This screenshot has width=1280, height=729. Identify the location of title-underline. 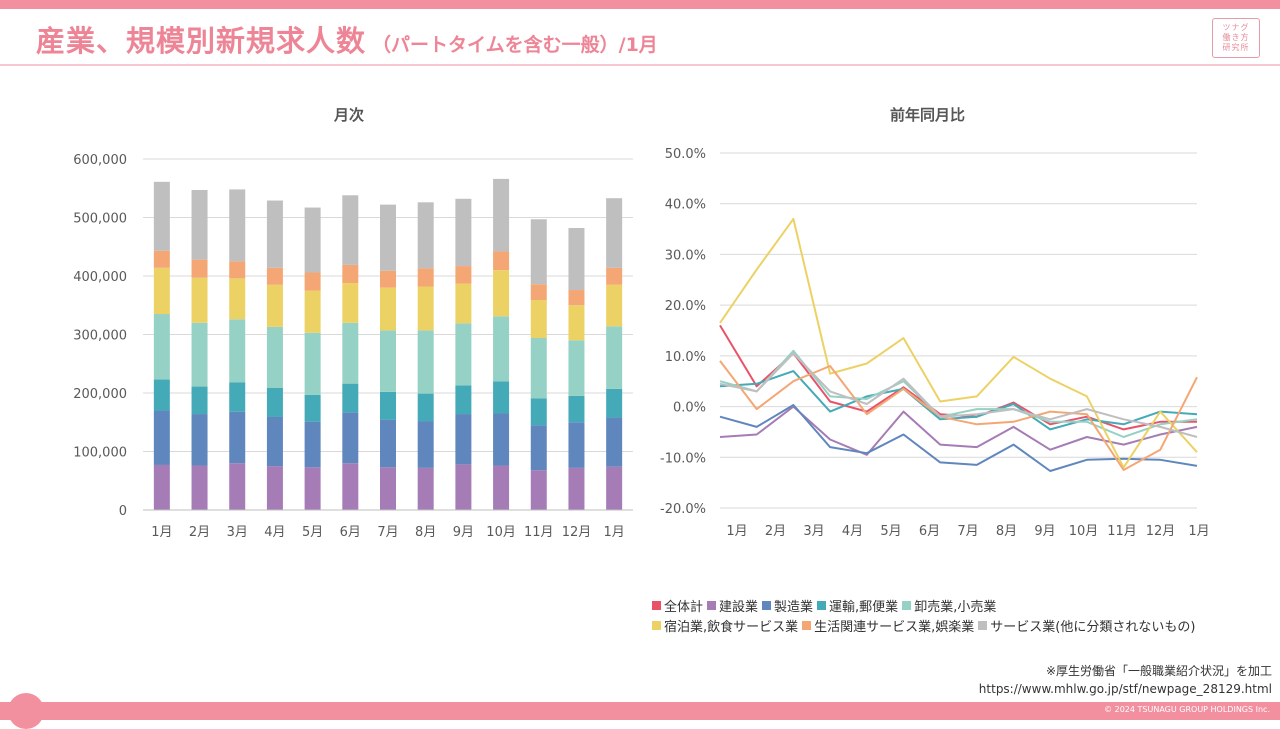
(640, 65).